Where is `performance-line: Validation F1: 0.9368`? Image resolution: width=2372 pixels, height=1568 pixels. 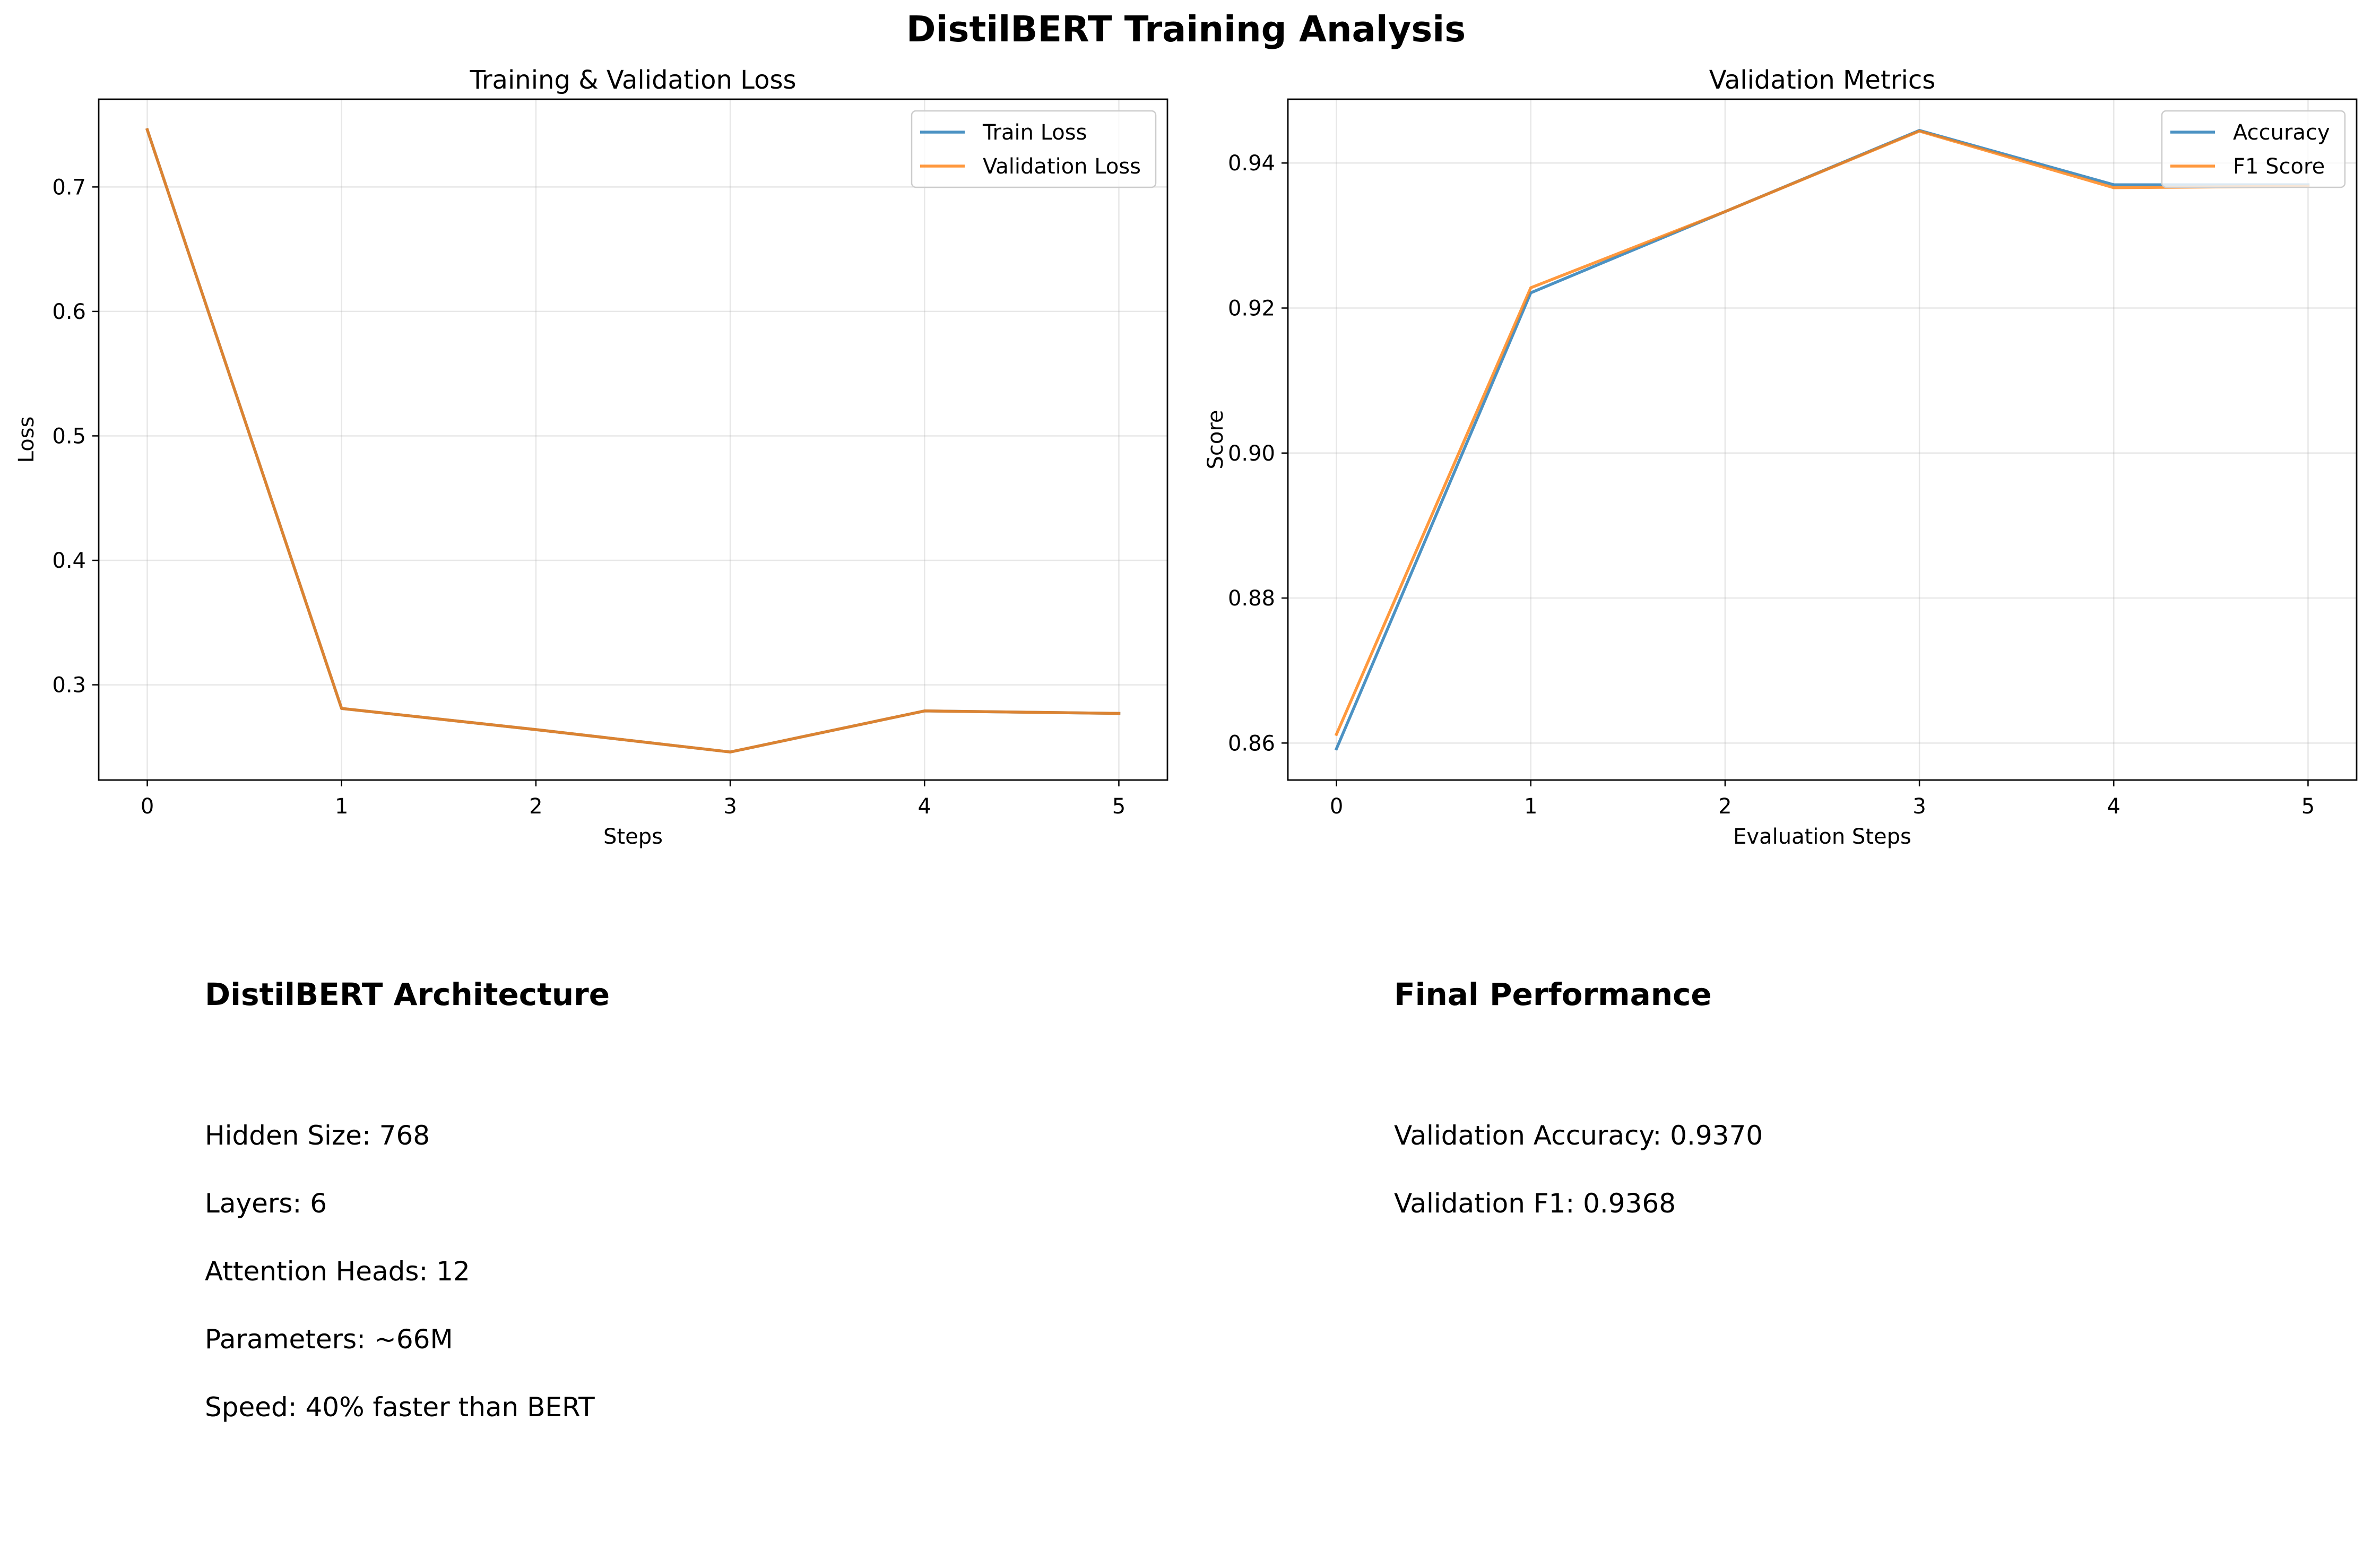 performance-line: Validation F1: 0.9368 is located at coordinates (1535, 1203).